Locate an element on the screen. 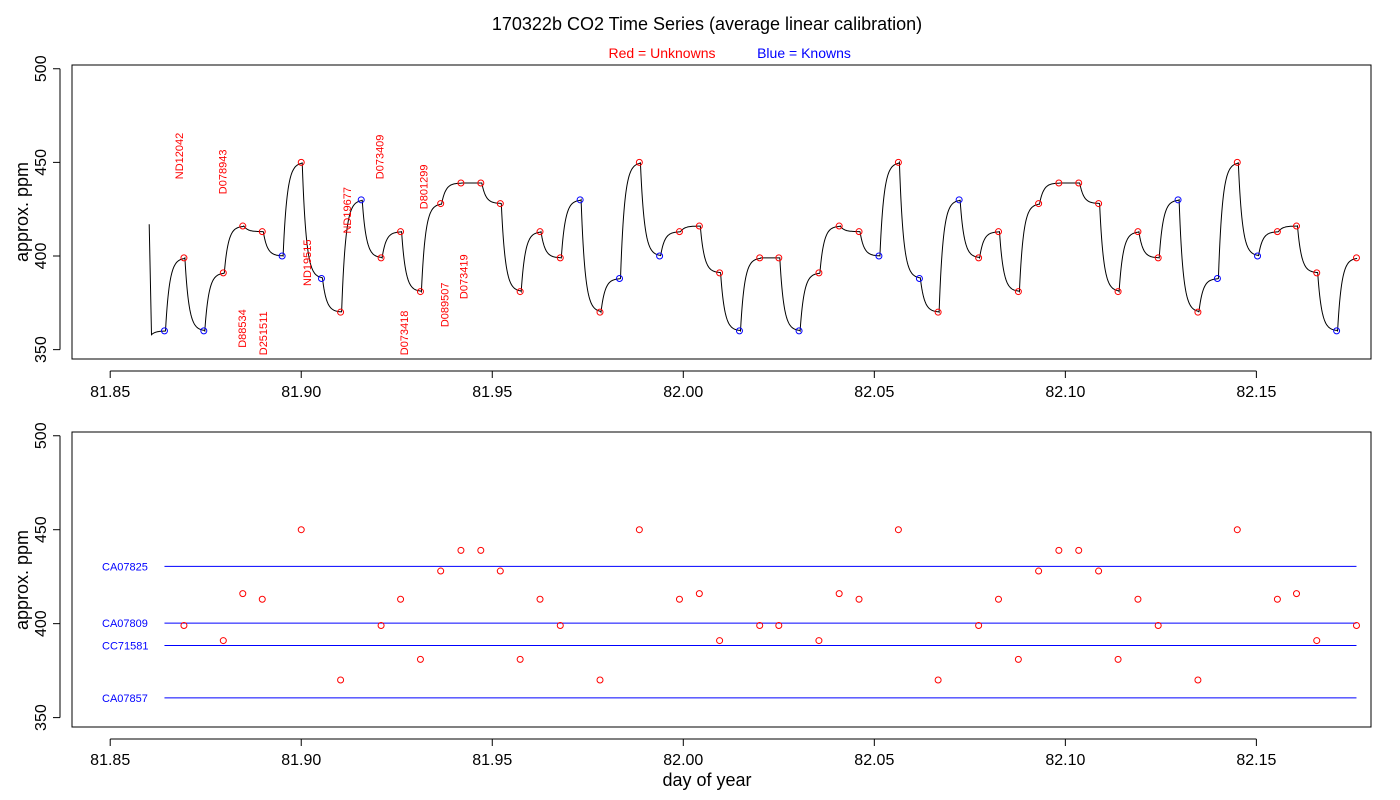 The image size is (1400, 800). reference-line-label: CA07825 is located at coordinates (125, 567).